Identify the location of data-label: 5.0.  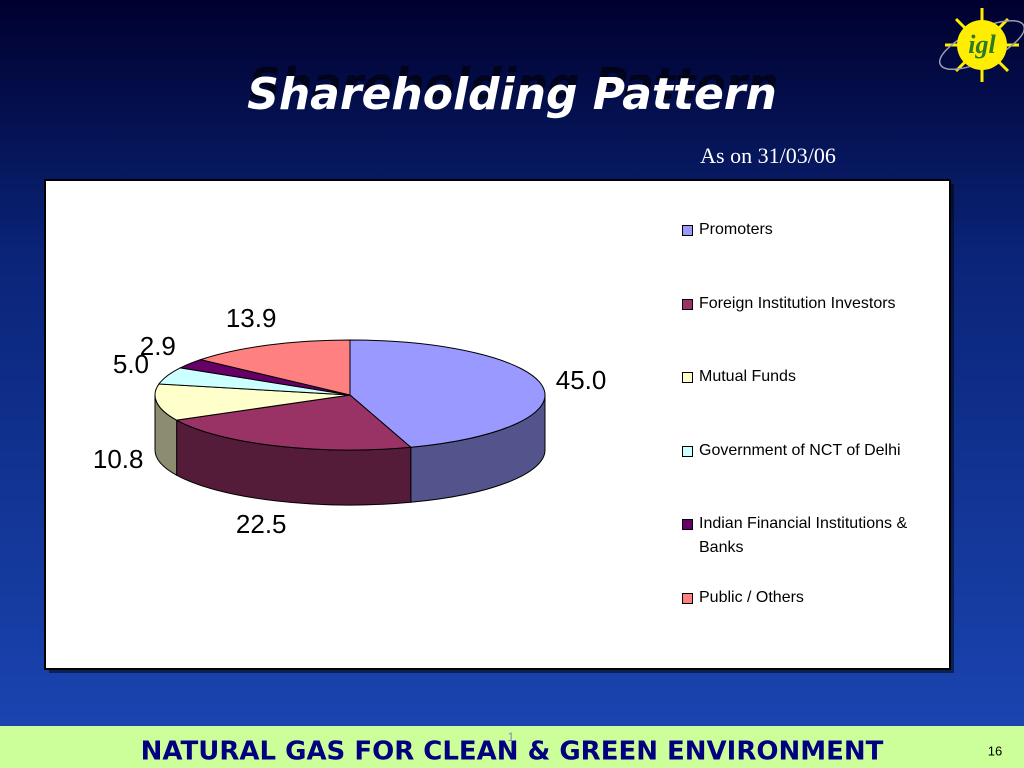
(131, 364).